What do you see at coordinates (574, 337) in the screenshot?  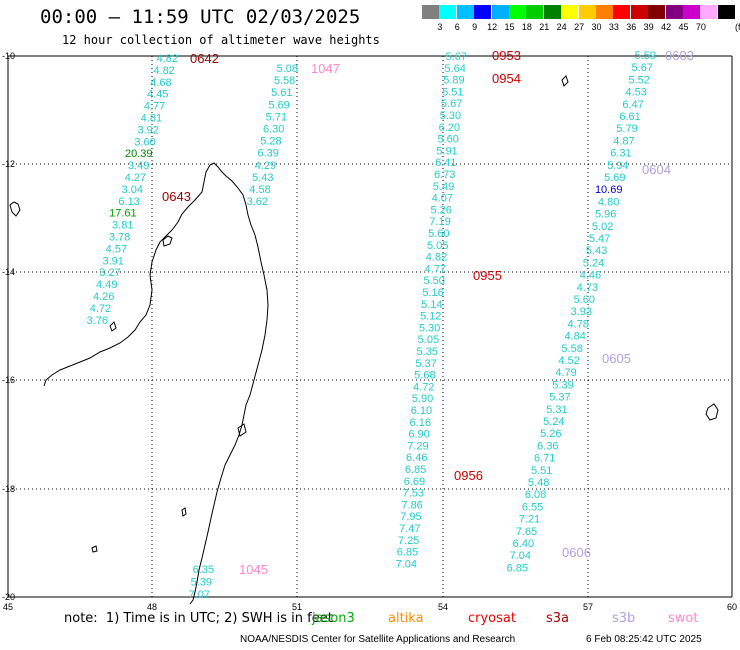 I see `wave-height-value: 4.84` at bounding box center [574, 337].